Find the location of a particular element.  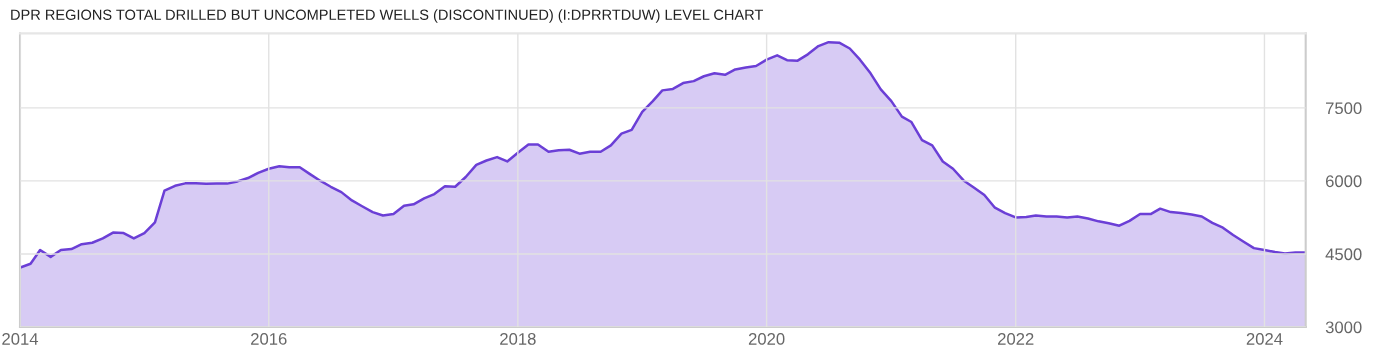

x-tick-label: 2018 is located at coordinates (518, 339).